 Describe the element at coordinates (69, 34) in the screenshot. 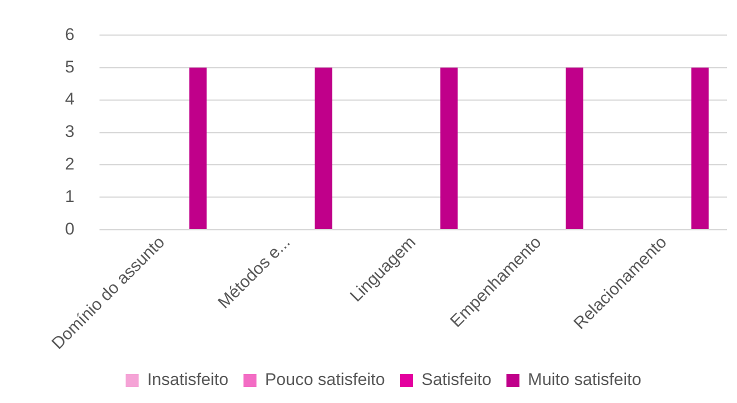

I see `y-tick-label: 6` at that location.